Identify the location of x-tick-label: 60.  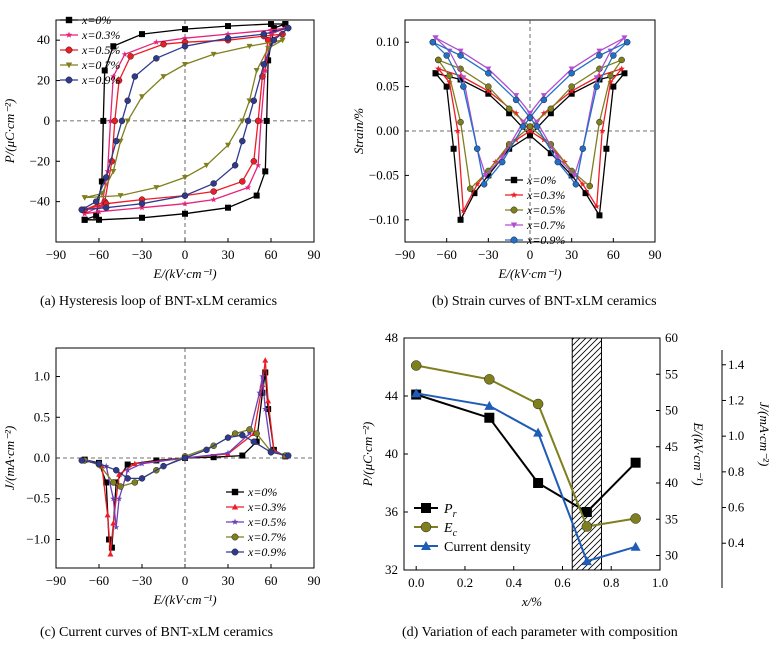
(613, 254).